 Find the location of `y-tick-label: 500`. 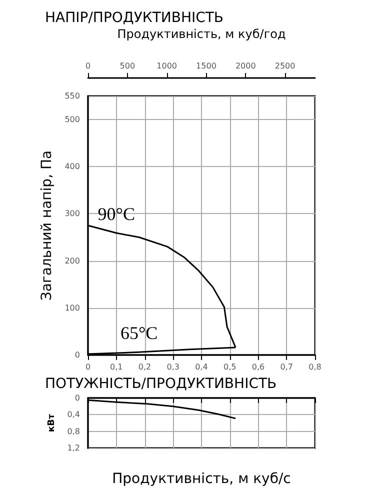

y-tick-label: 500 is located at coordinates (72, 119).